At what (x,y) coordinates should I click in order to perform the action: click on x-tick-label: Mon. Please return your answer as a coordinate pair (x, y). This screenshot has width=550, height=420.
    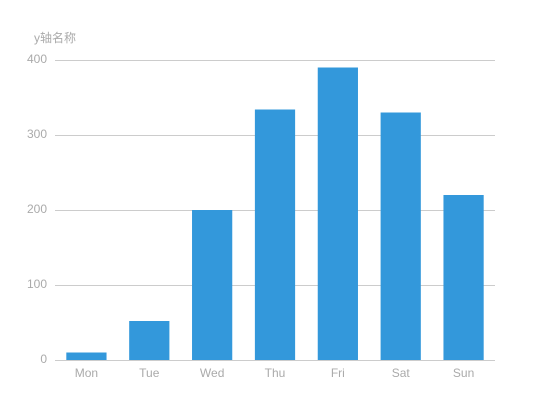
    Looking at the image, I should click on (86, 373).